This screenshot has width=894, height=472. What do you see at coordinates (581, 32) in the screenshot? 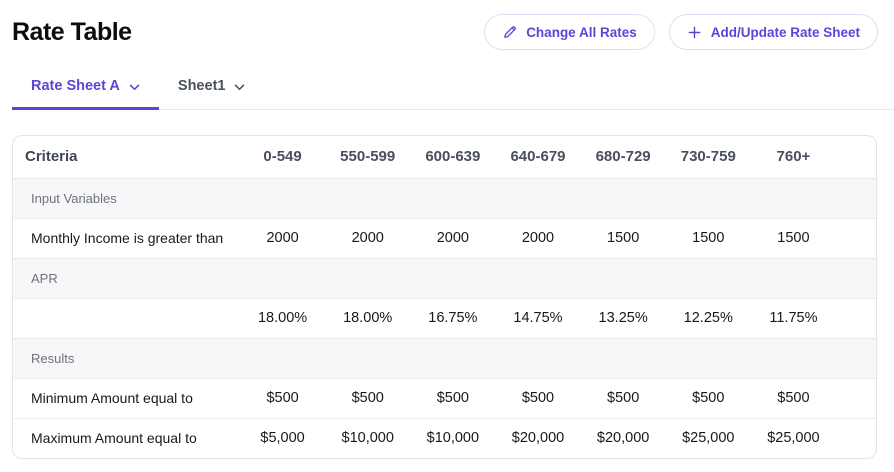
I see `change-all-rates-label: Change All Rates` at bounding box center [581, 32].